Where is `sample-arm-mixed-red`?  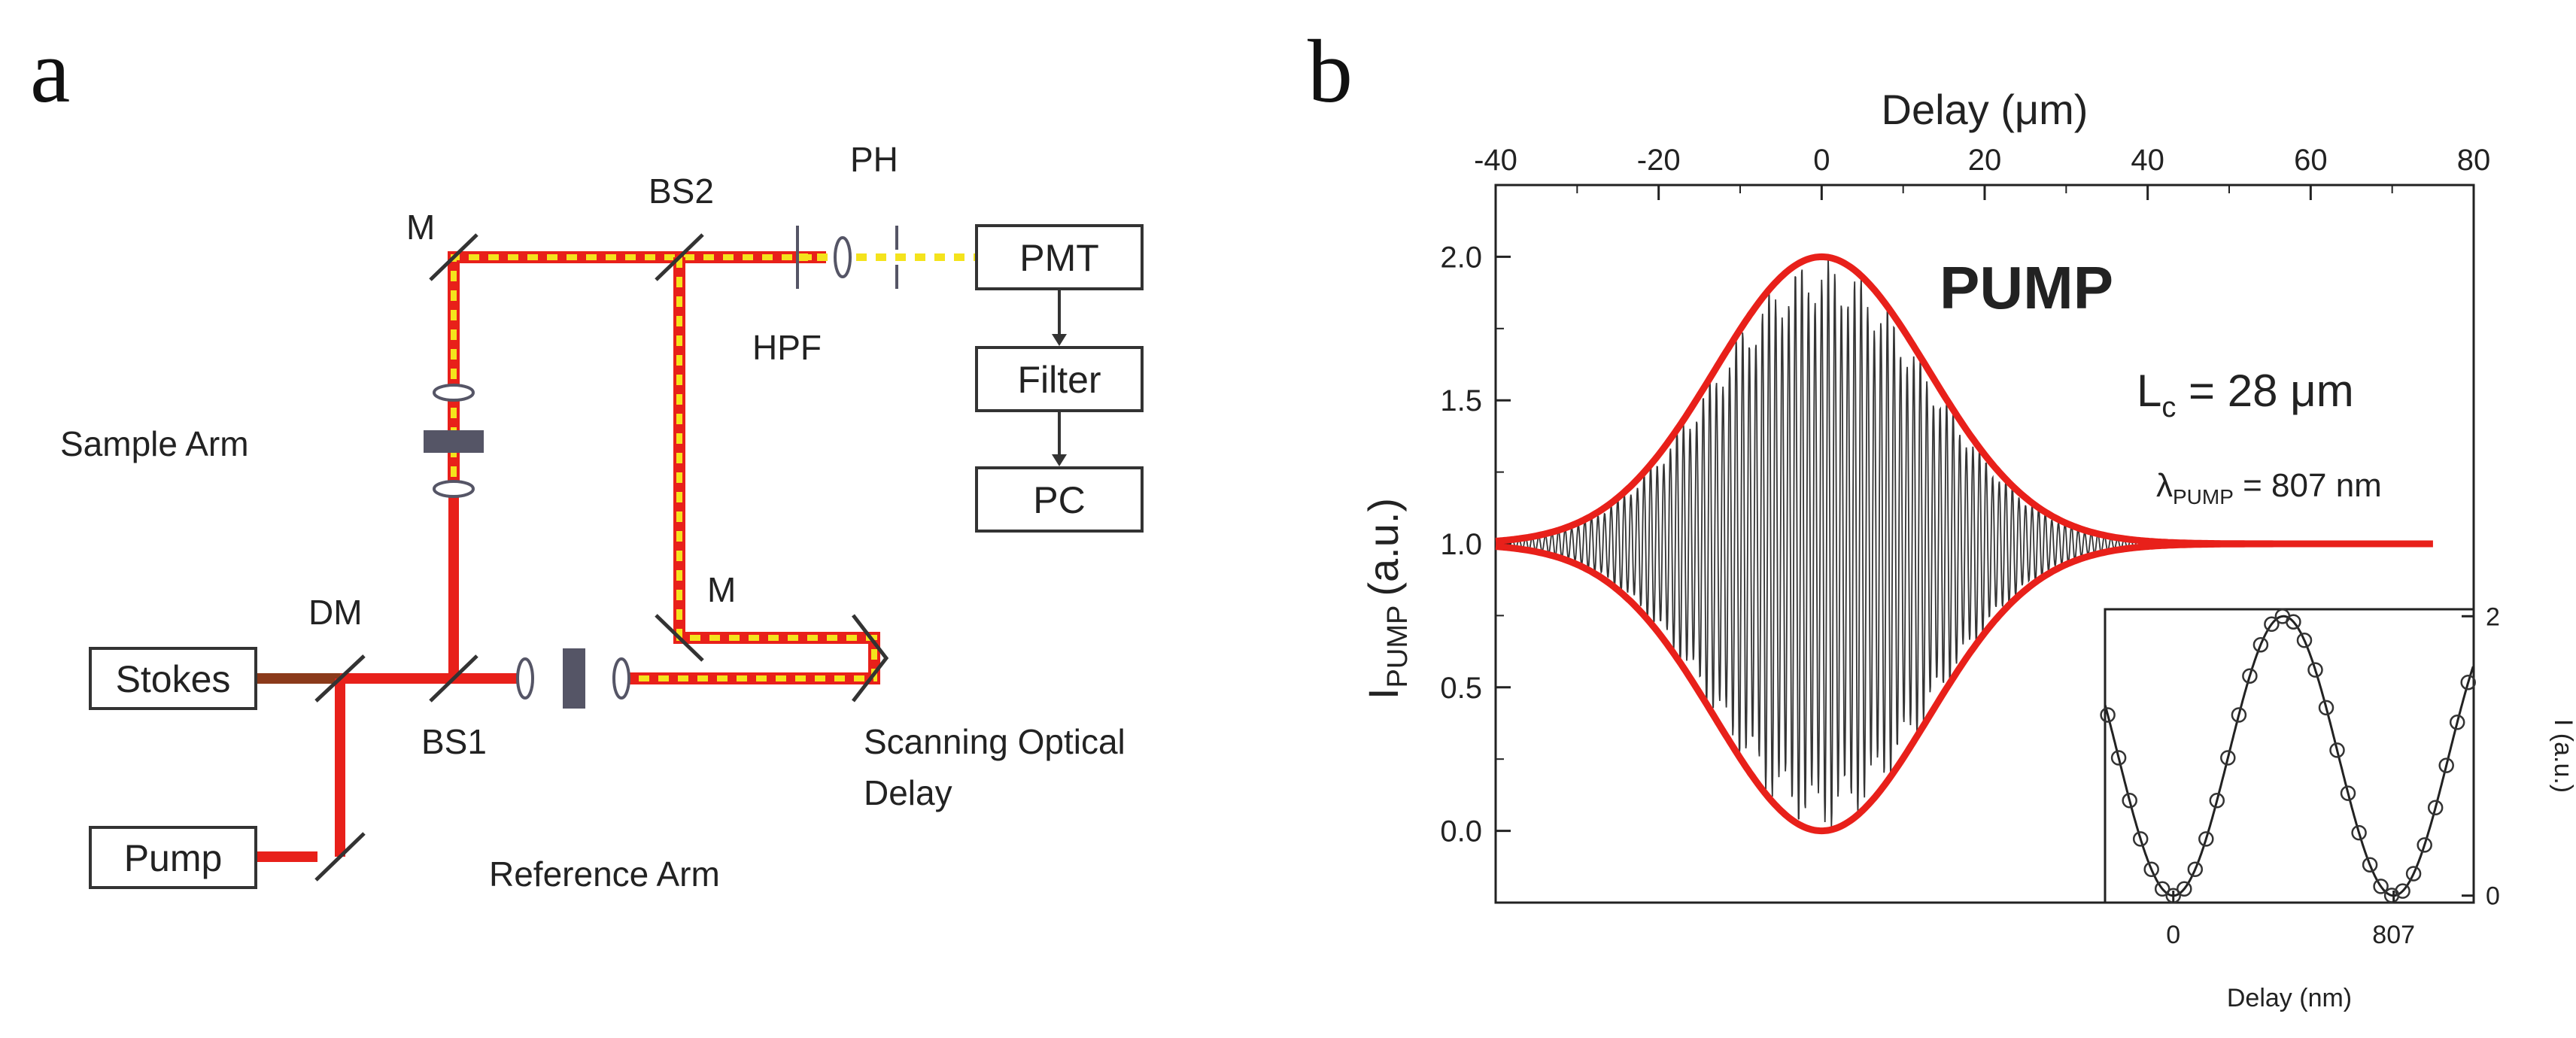 sample-arm-mixed-red is located at coordinates (637, 373).